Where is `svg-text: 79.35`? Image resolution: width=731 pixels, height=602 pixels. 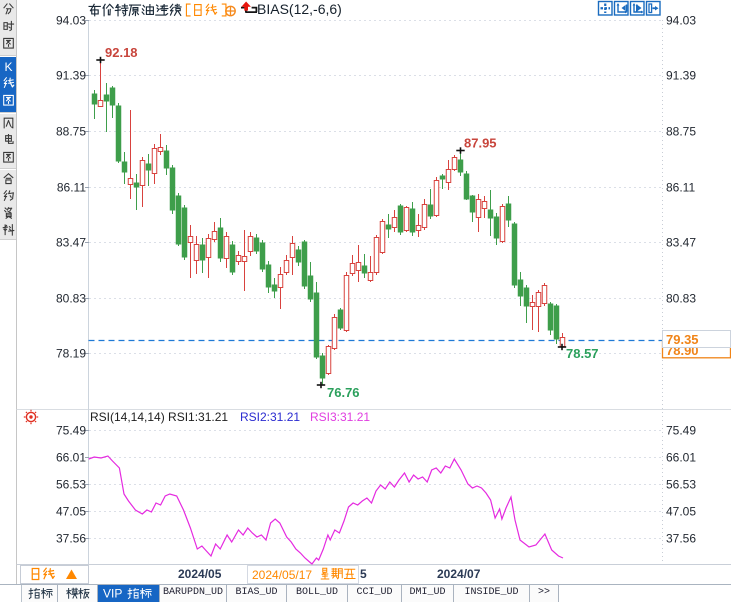 svg-text: 79.35 is located at coordinates (682, 339).